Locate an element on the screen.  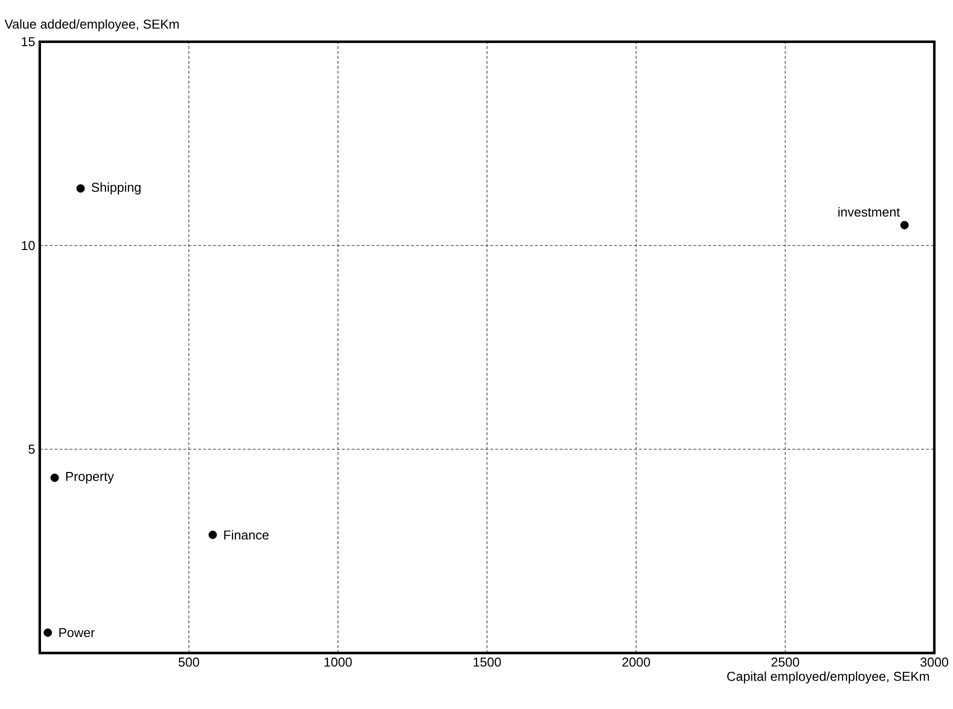
annotation: Power is located at coordinates (77, 633).